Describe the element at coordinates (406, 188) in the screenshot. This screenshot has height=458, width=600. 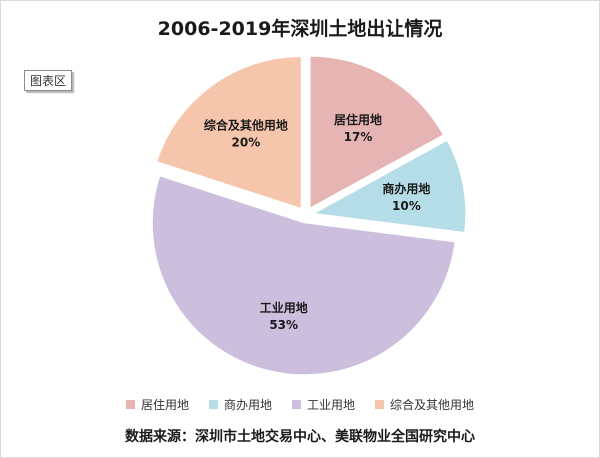
I see `slice-label-commercial: 商办用地` at that location.